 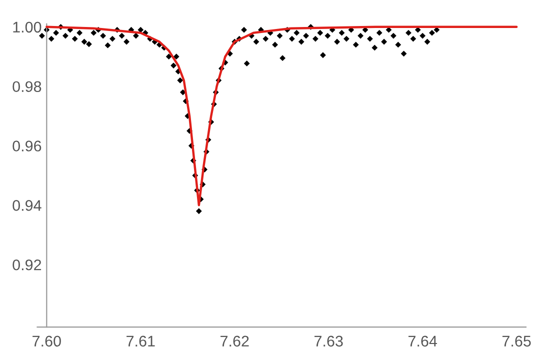 What do you see at coordinates (234, 341) in the screenshot?
I see `x-tick-label: 7.62` at bounding box center [234, 341].